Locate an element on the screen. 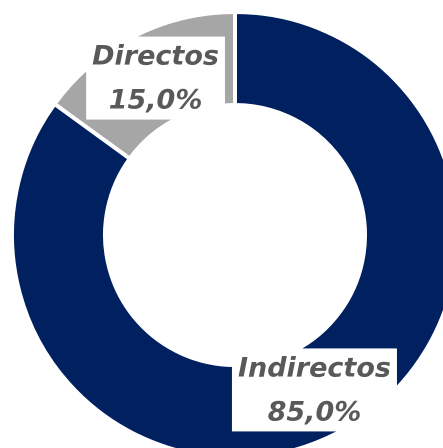 Image resolution: width=443 pixels, height=448 pixels. category-label: Directos is located at coordinates (155, 56).